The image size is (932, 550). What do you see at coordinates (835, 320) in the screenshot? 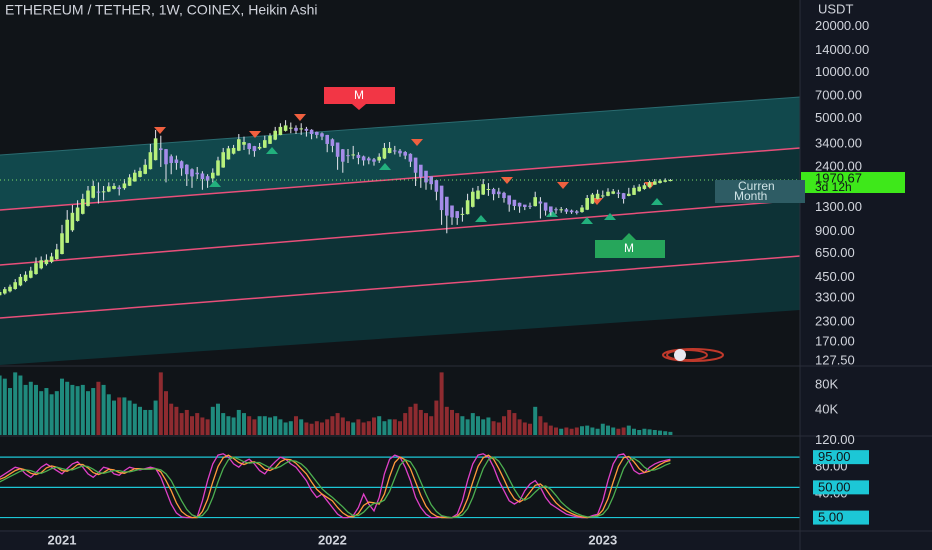
I see `y-tick-label: 230.00` at bounding box center [835, 320].